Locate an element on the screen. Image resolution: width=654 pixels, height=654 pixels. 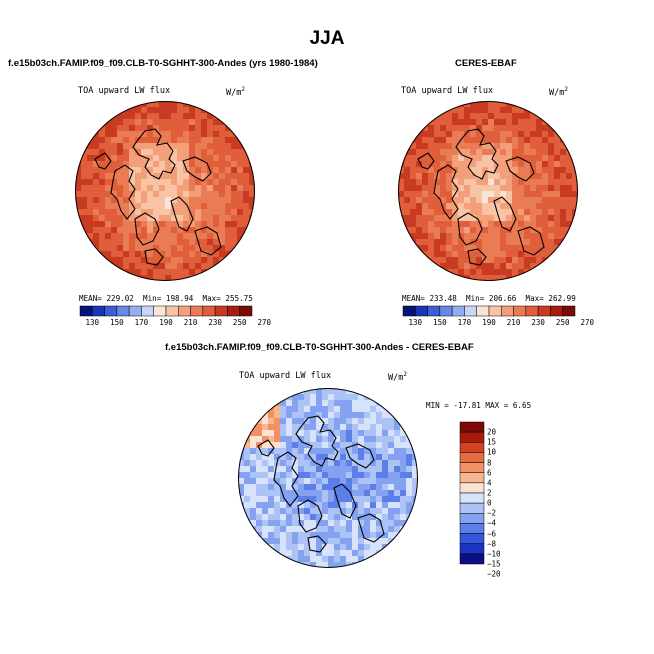
panel-3-colorbar-swatch is located at coordinates (472, 437).